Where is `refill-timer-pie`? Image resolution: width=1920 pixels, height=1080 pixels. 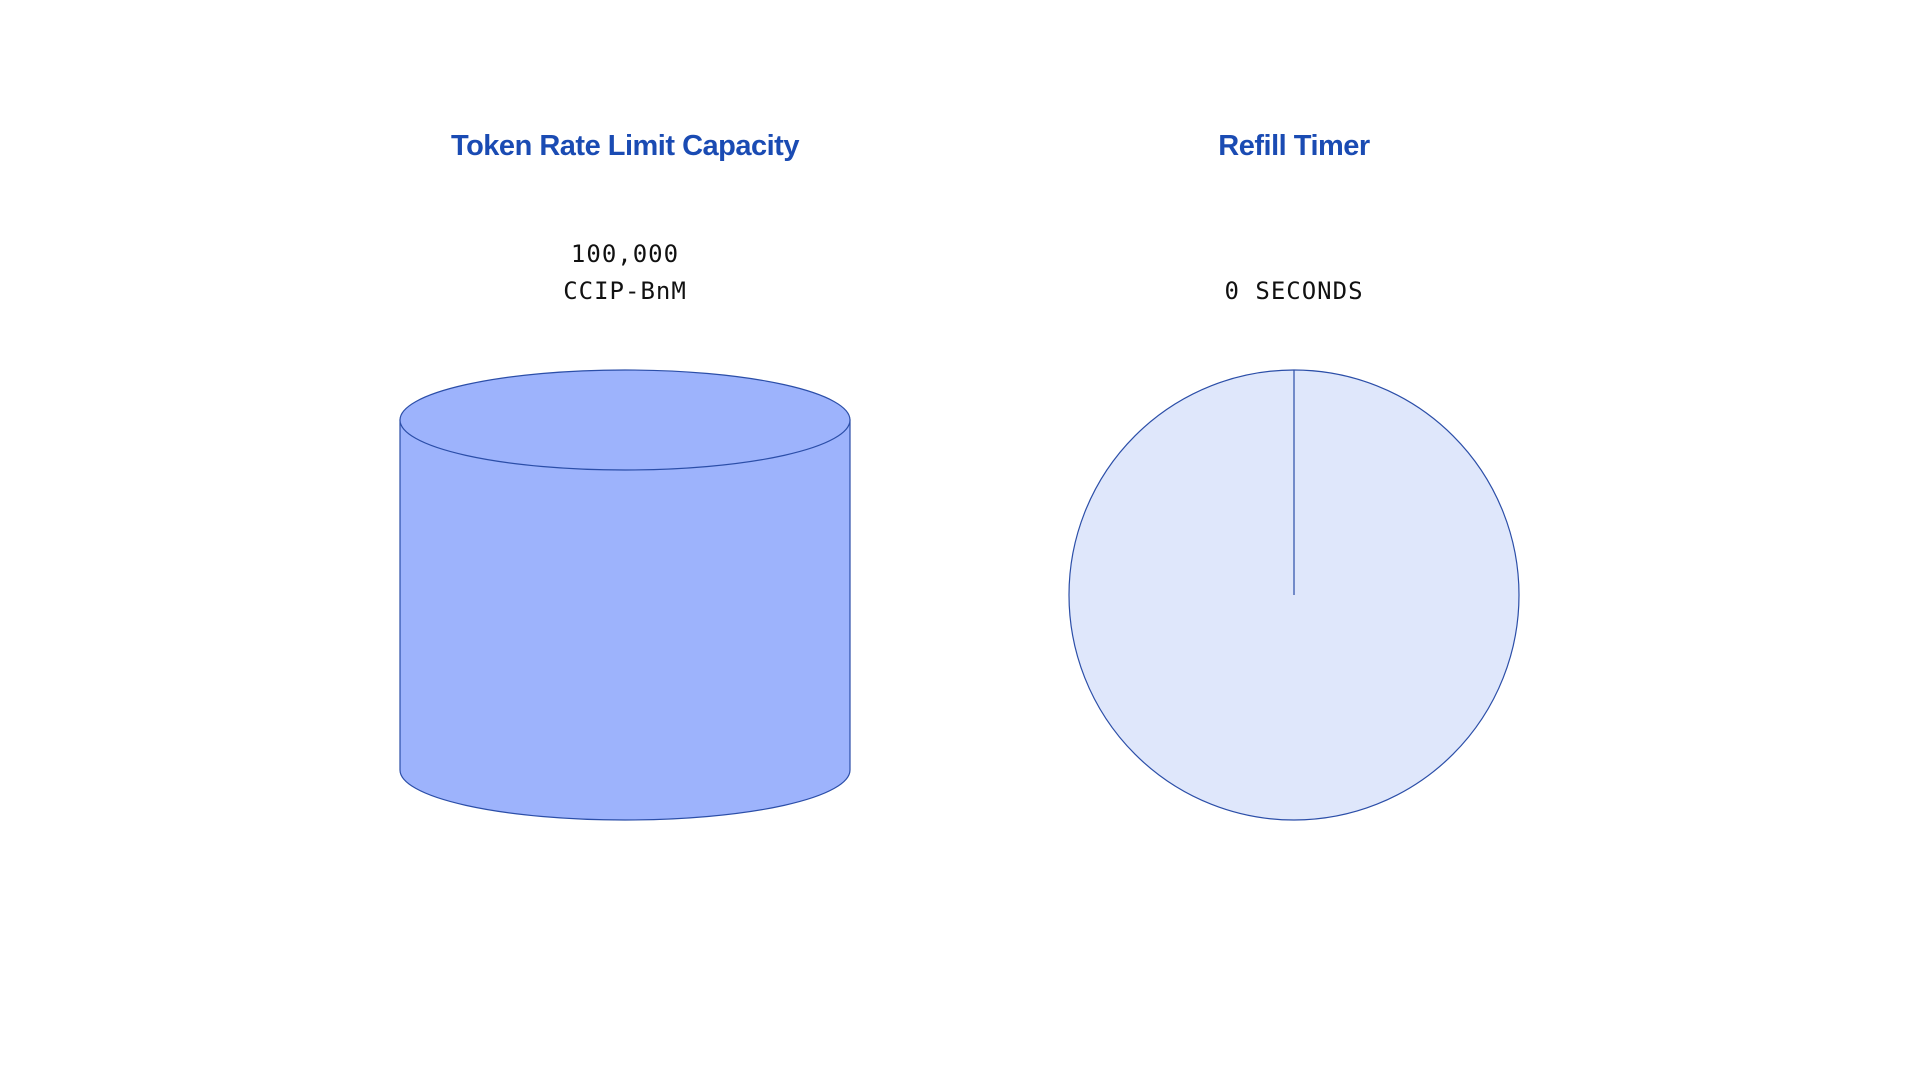
refill-timer-pie is located at coordinates (1294, 595).